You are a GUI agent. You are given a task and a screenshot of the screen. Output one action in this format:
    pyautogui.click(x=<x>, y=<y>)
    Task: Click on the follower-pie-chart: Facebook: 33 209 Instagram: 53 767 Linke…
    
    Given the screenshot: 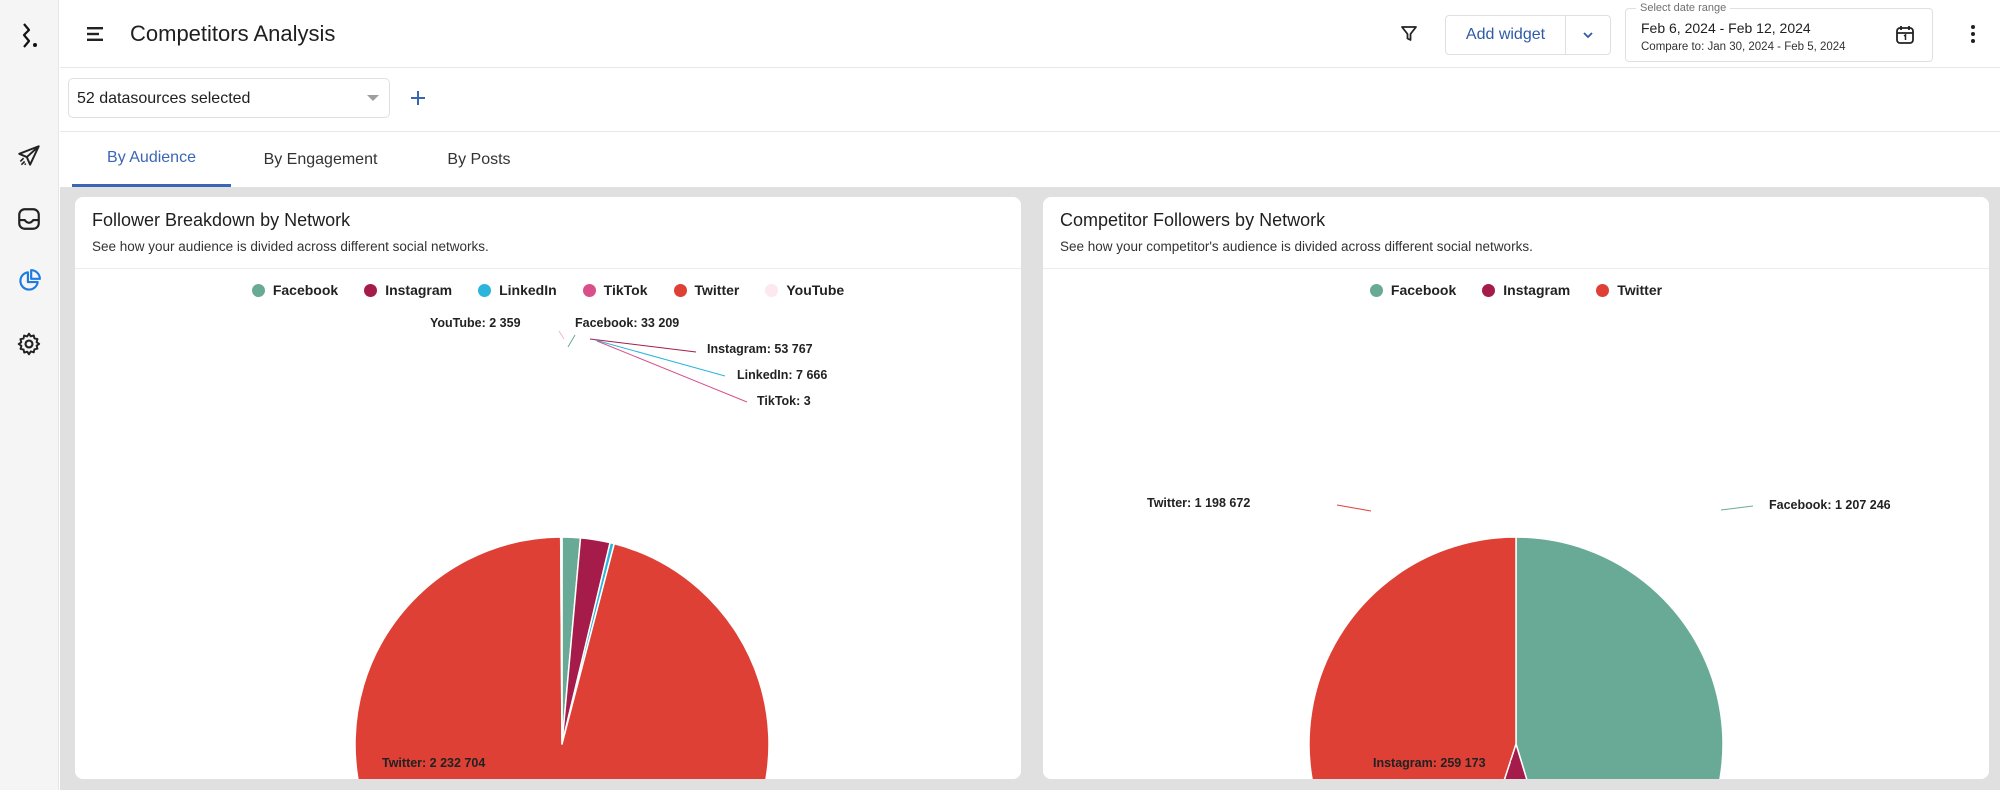 What is the action you would take?
    pyautogui.click(x=590, y=547)
    